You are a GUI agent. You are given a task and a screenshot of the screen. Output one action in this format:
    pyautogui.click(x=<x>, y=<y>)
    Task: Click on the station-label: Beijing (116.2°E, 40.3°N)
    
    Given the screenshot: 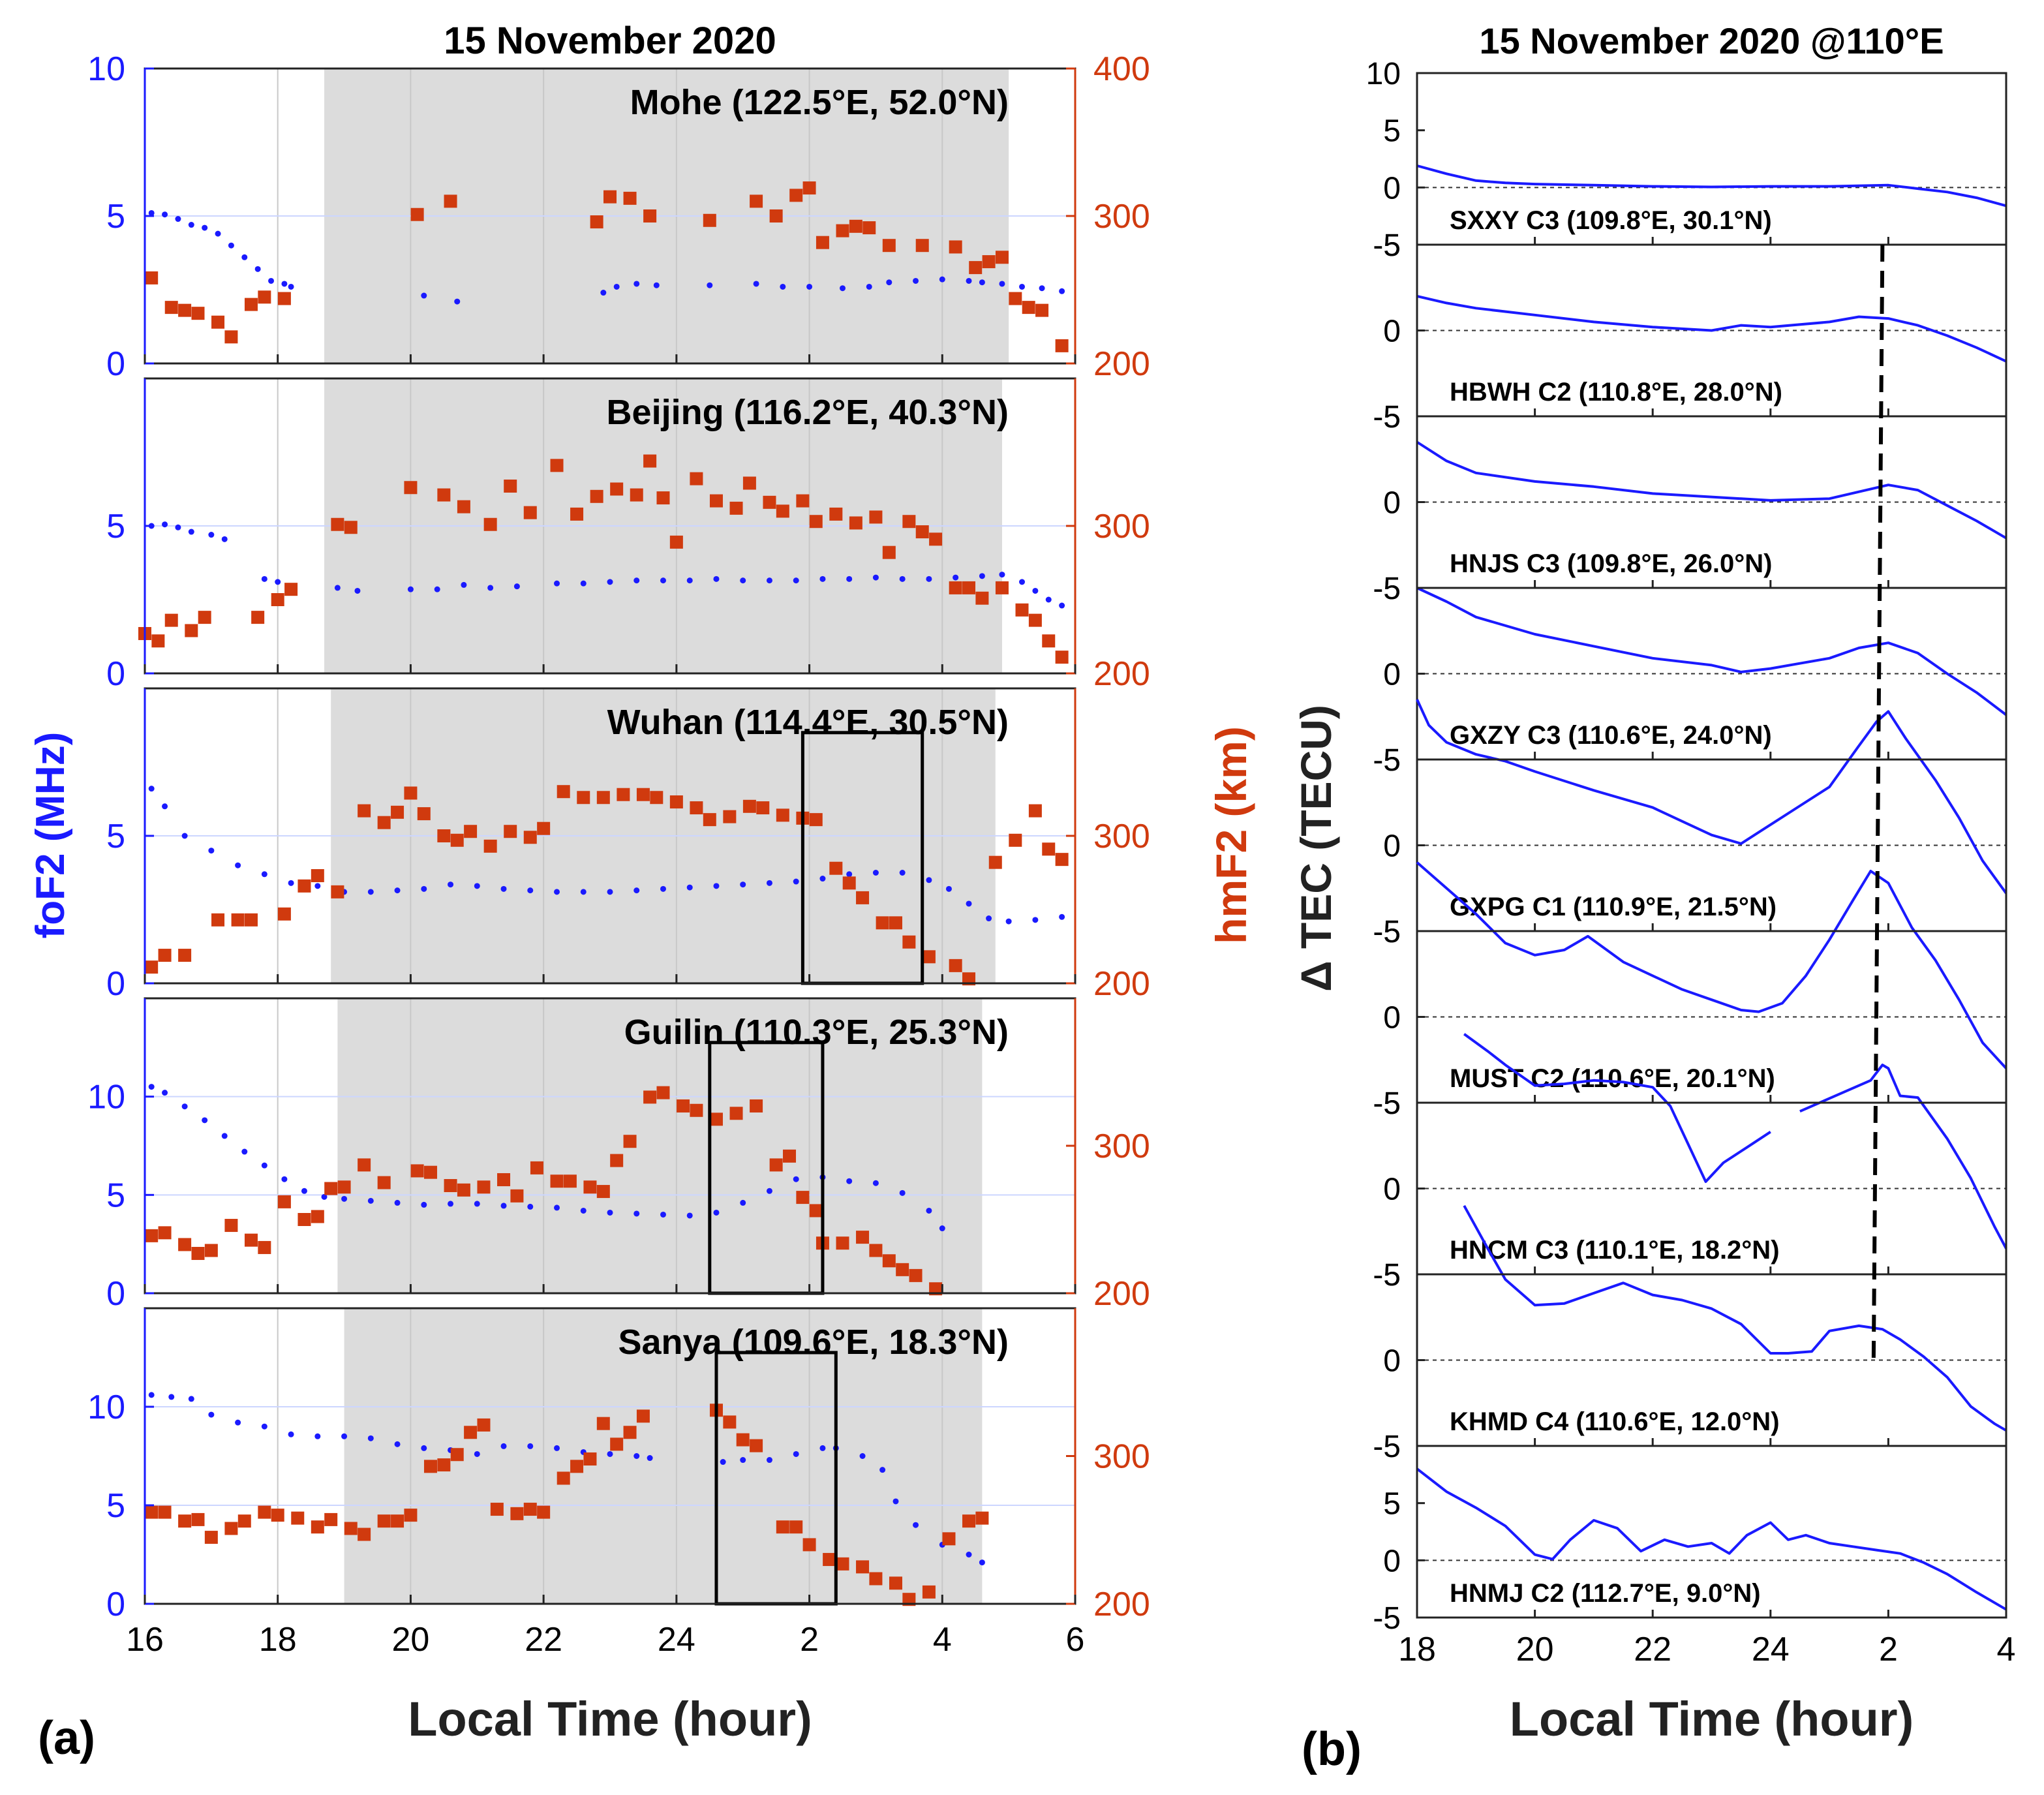 What is the action you would take?
    pyautogui.click(x=808, y=412)
    